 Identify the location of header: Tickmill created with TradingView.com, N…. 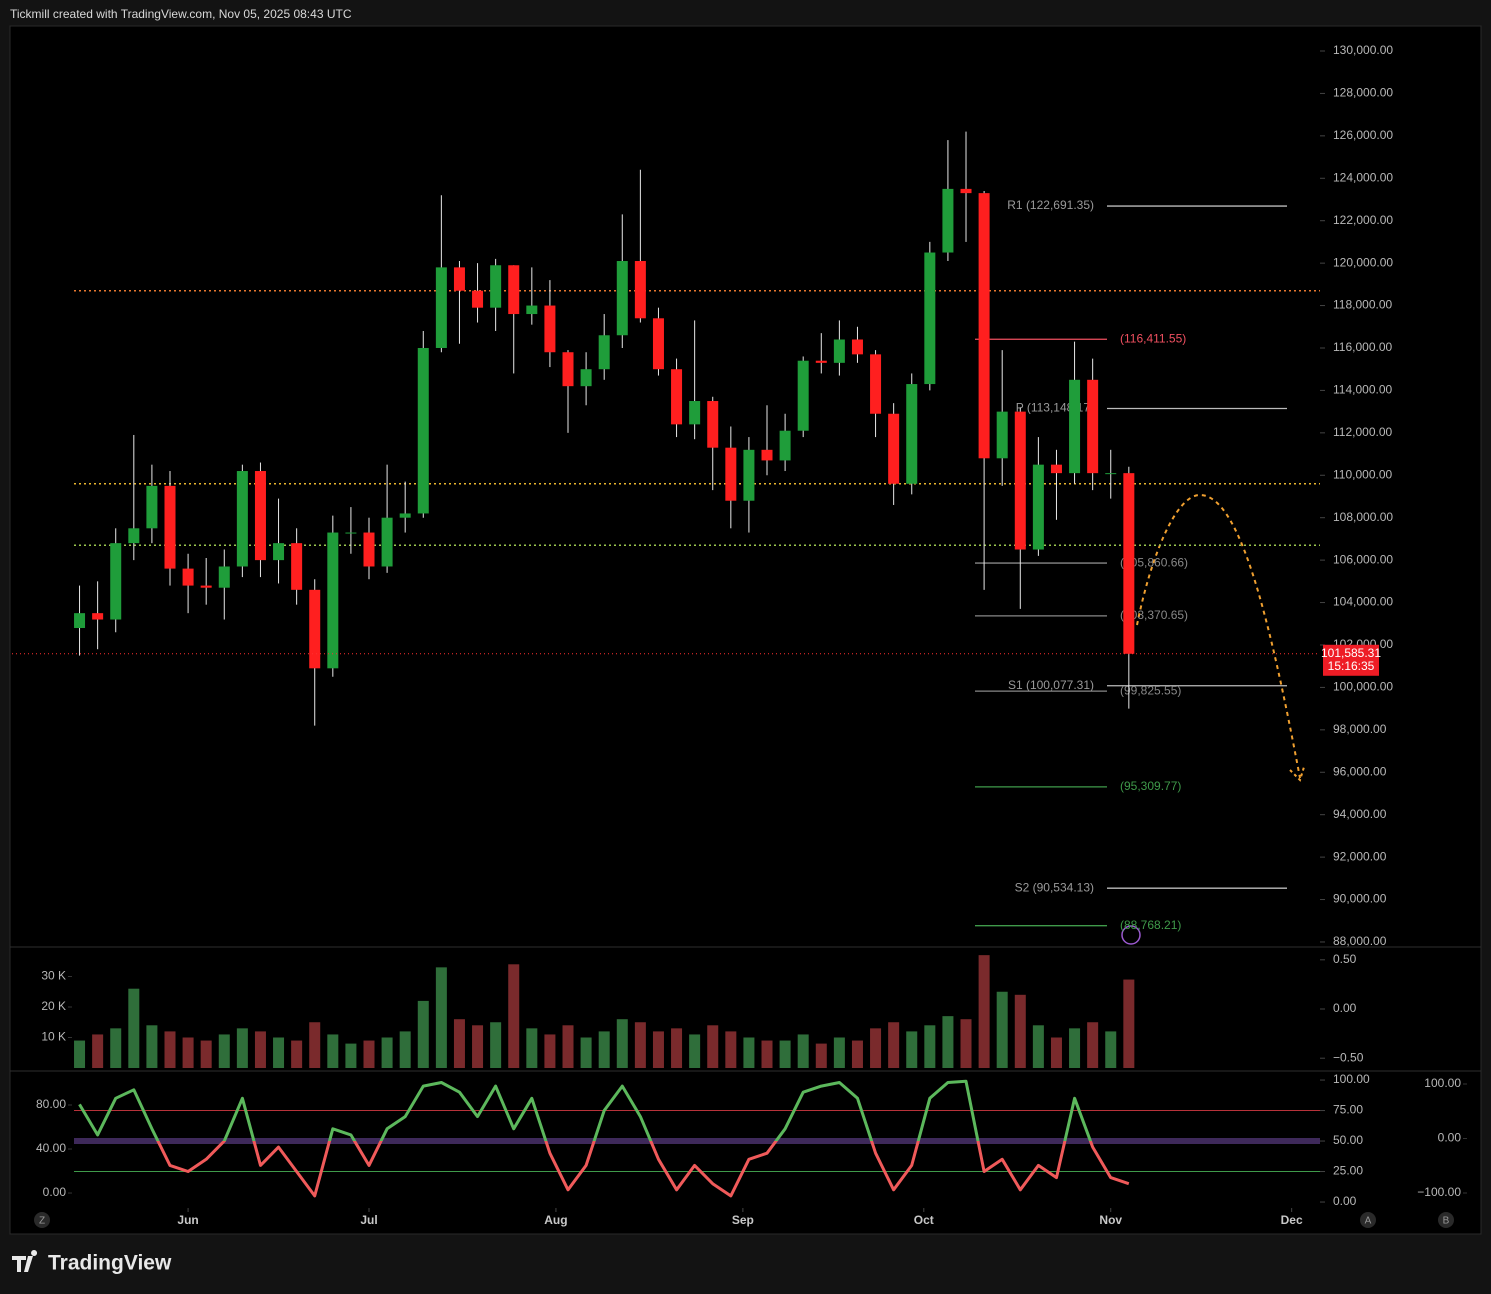
(181, 14).